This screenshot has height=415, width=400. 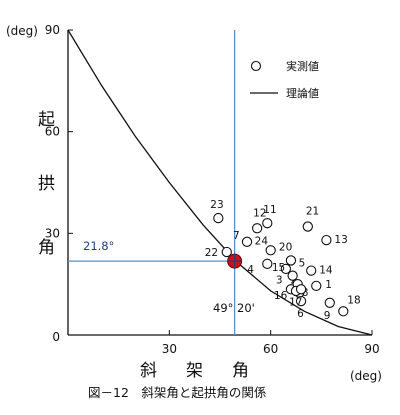 What do you see at coordinates (259, 213) in the screenshot?
I see `data-point-label: 12` at bounding box center [259, 213].